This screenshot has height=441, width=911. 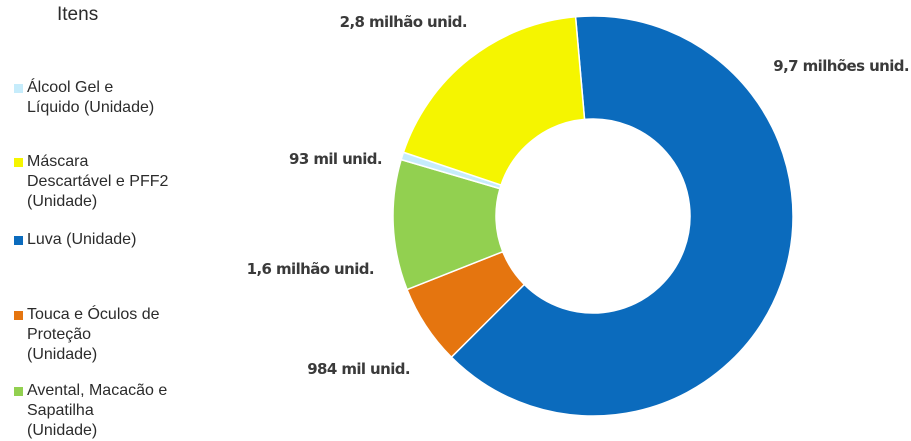 I want to click on legend-label: Touca e Óculos de Proteção (Unidade), so click(x=93, y=334).